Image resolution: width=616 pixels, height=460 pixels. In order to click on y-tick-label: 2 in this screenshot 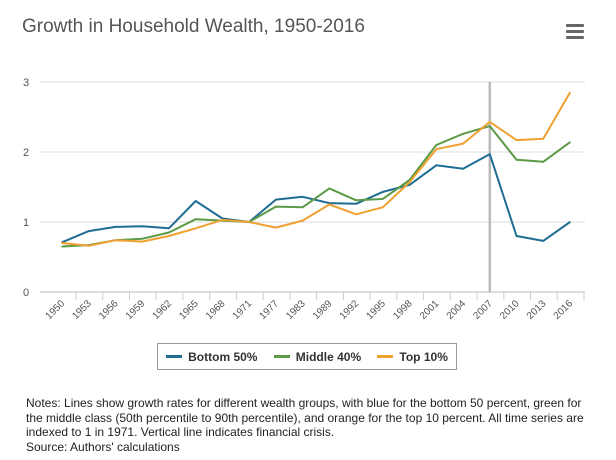, I will do `click(26, 153)`.